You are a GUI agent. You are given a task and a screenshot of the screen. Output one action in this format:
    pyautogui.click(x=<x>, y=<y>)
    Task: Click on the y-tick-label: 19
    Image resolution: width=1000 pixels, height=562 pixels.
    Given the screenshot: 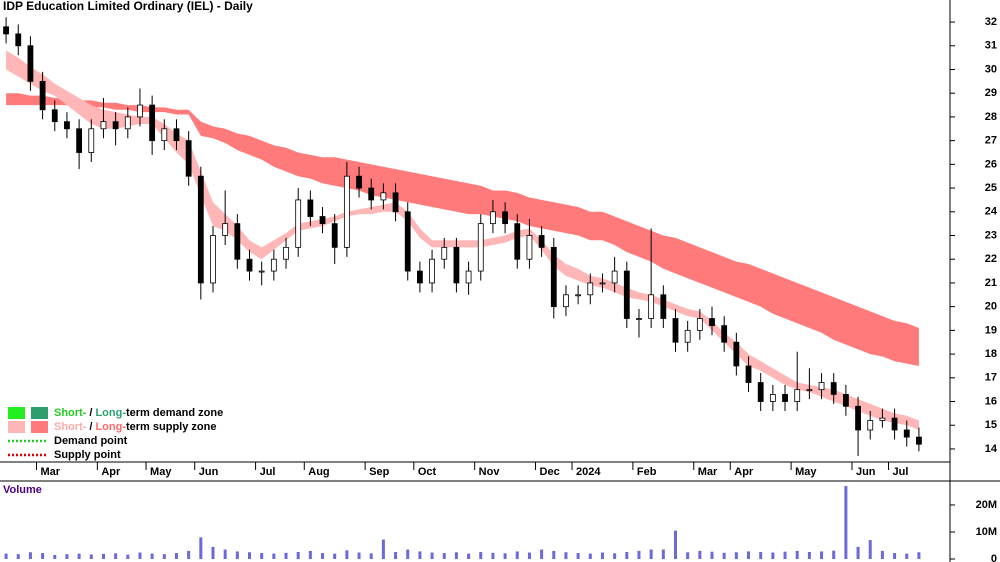 What is the action you would take?
    pyautogui.click(x=991, y=330)
    